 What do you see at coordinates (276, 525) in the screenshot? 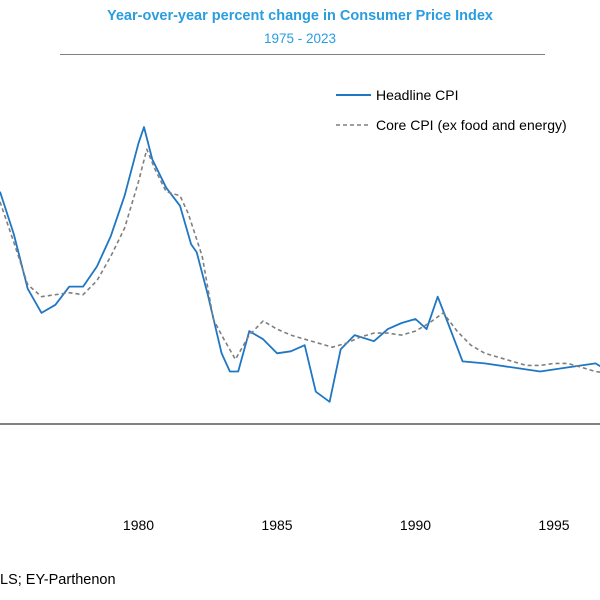
I see `x-tick-label: 1985` at bounding box center [276, 525].